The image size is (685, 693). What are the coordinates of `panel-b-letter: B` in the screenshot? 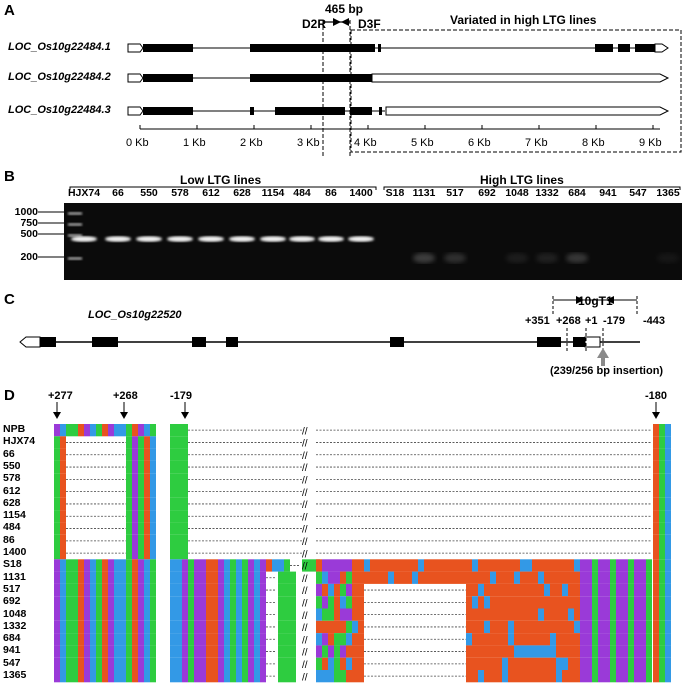 It's located at (9, 176).